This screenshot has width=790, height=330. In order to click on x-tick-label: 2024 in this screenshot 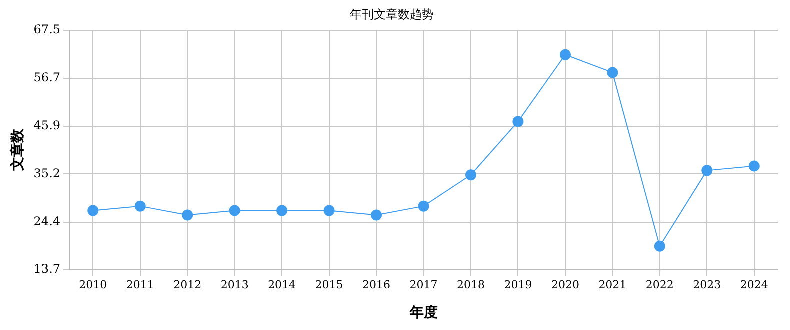, I will do `click(754, 285)`.